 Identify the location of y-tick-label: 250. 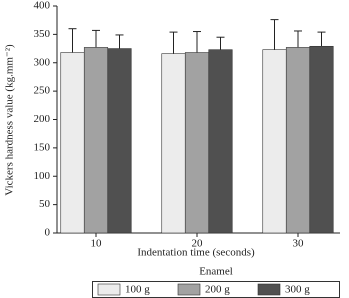
(42, 91).